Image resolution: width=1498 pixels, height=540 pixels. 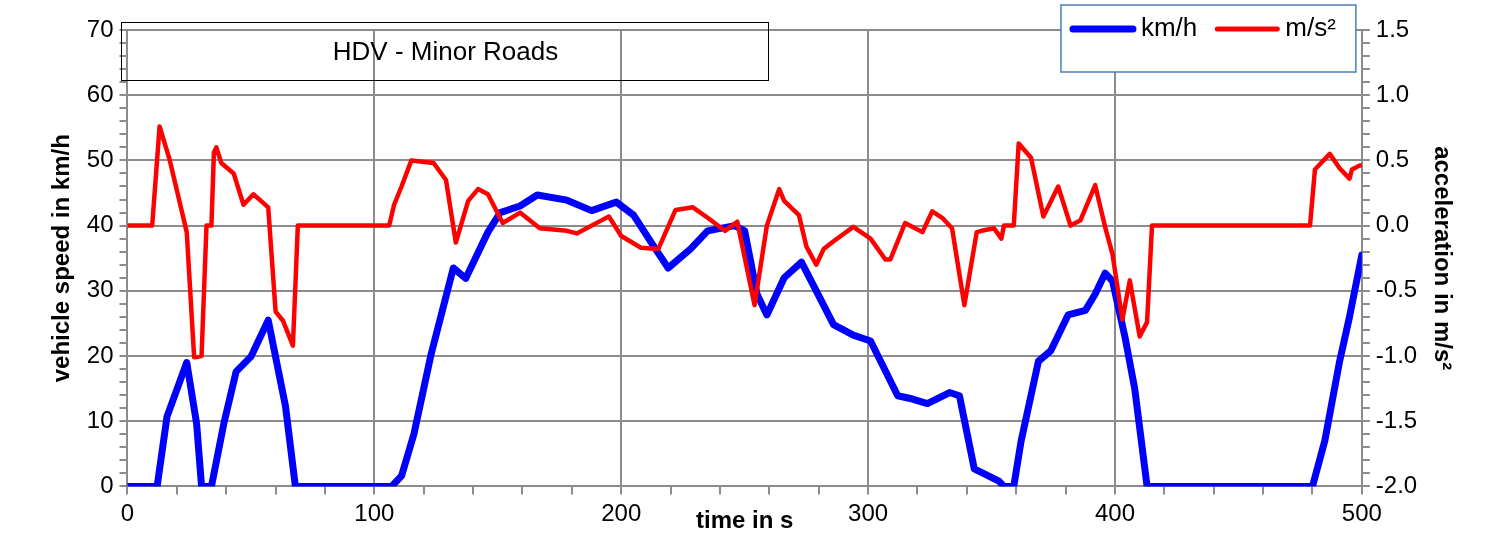 What do you see at coordinates (100, 354) in the screenshot?
I see `y-tick-label: 20` at bounding box center [100, 354].